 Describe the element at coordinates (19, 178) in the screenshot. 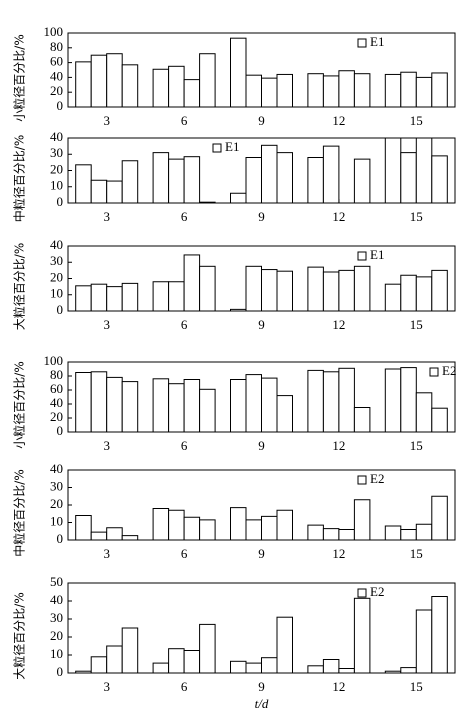

I see `y-axis-label: 中粒径百分比/%` at that location.